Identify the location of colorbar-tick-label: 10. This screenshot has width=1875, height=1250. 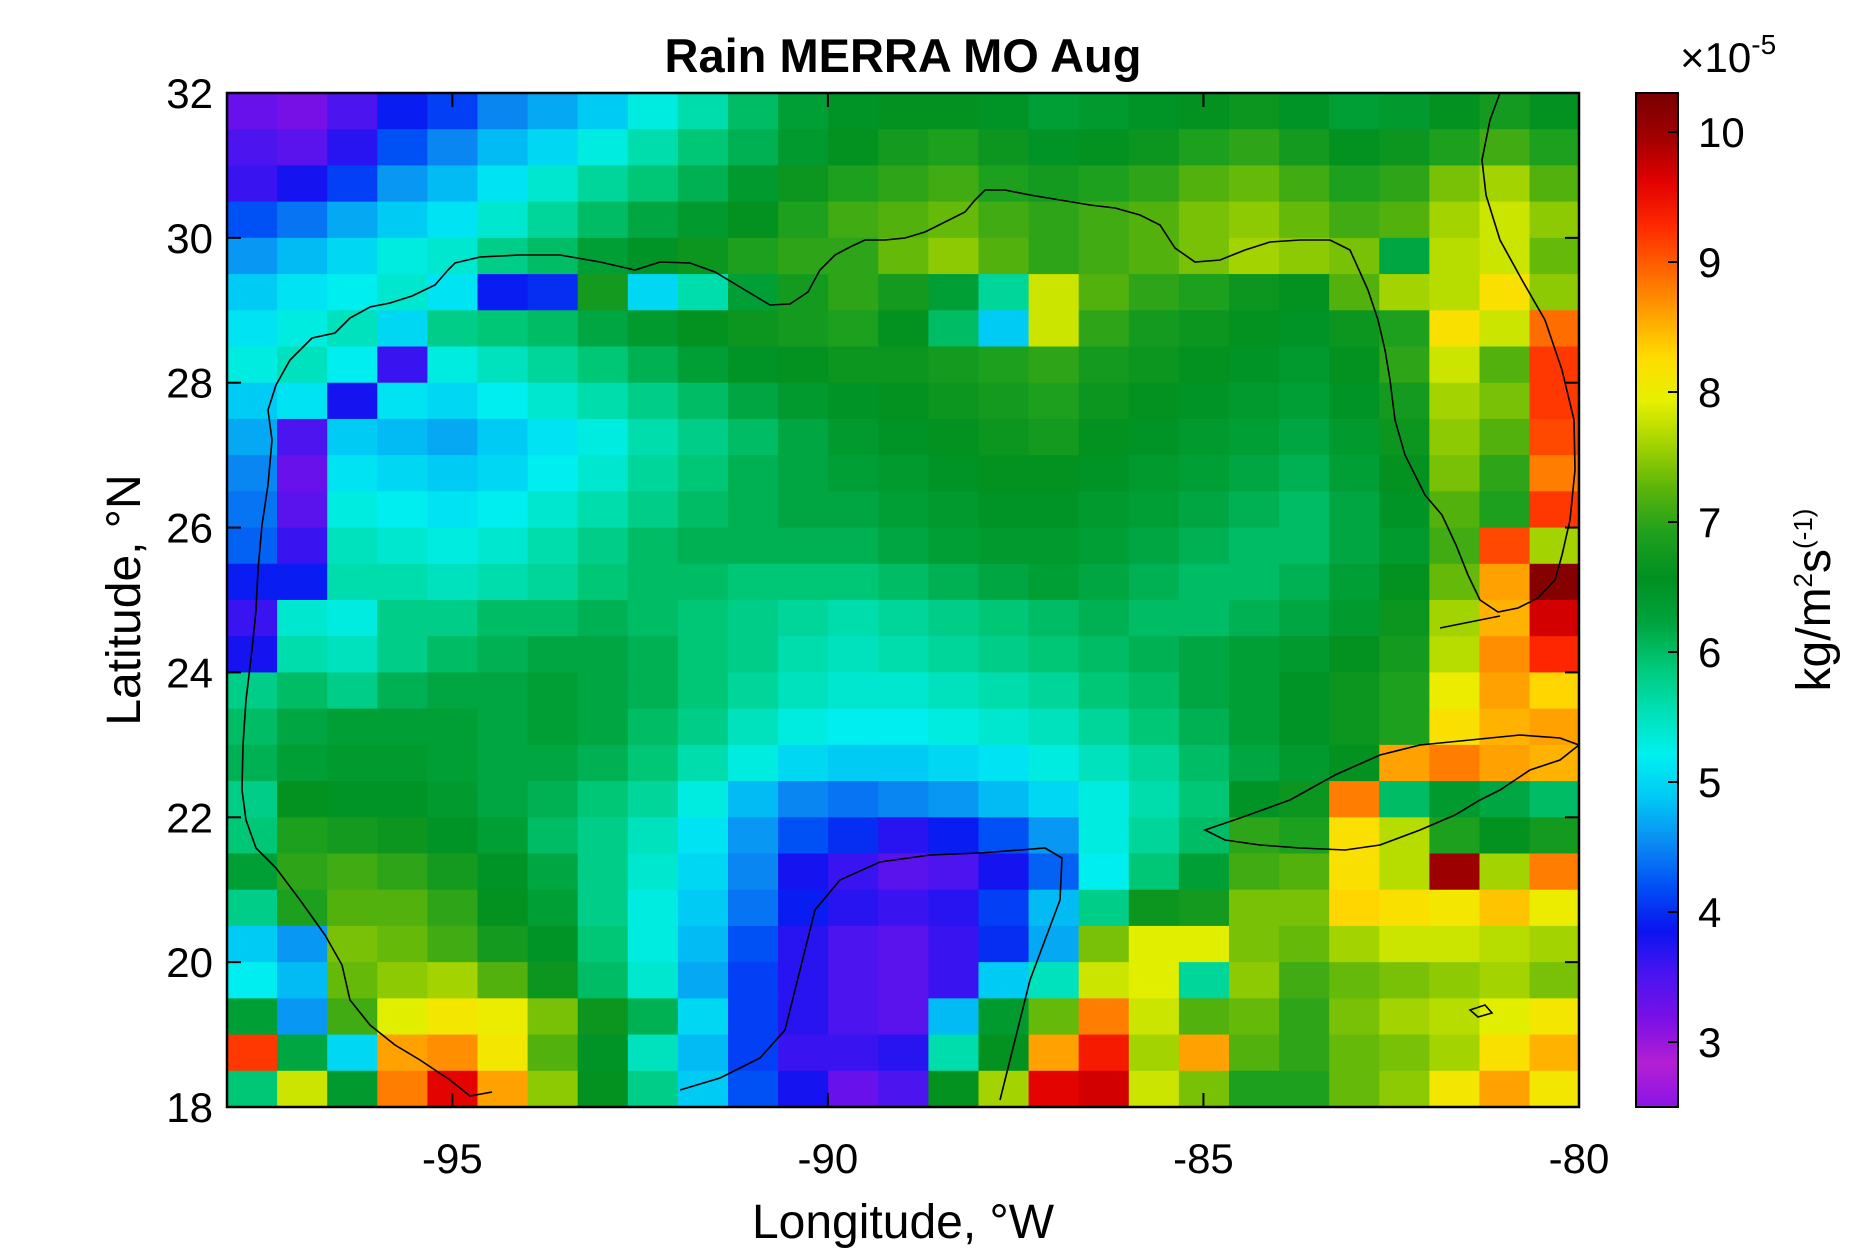
(1721, 132).